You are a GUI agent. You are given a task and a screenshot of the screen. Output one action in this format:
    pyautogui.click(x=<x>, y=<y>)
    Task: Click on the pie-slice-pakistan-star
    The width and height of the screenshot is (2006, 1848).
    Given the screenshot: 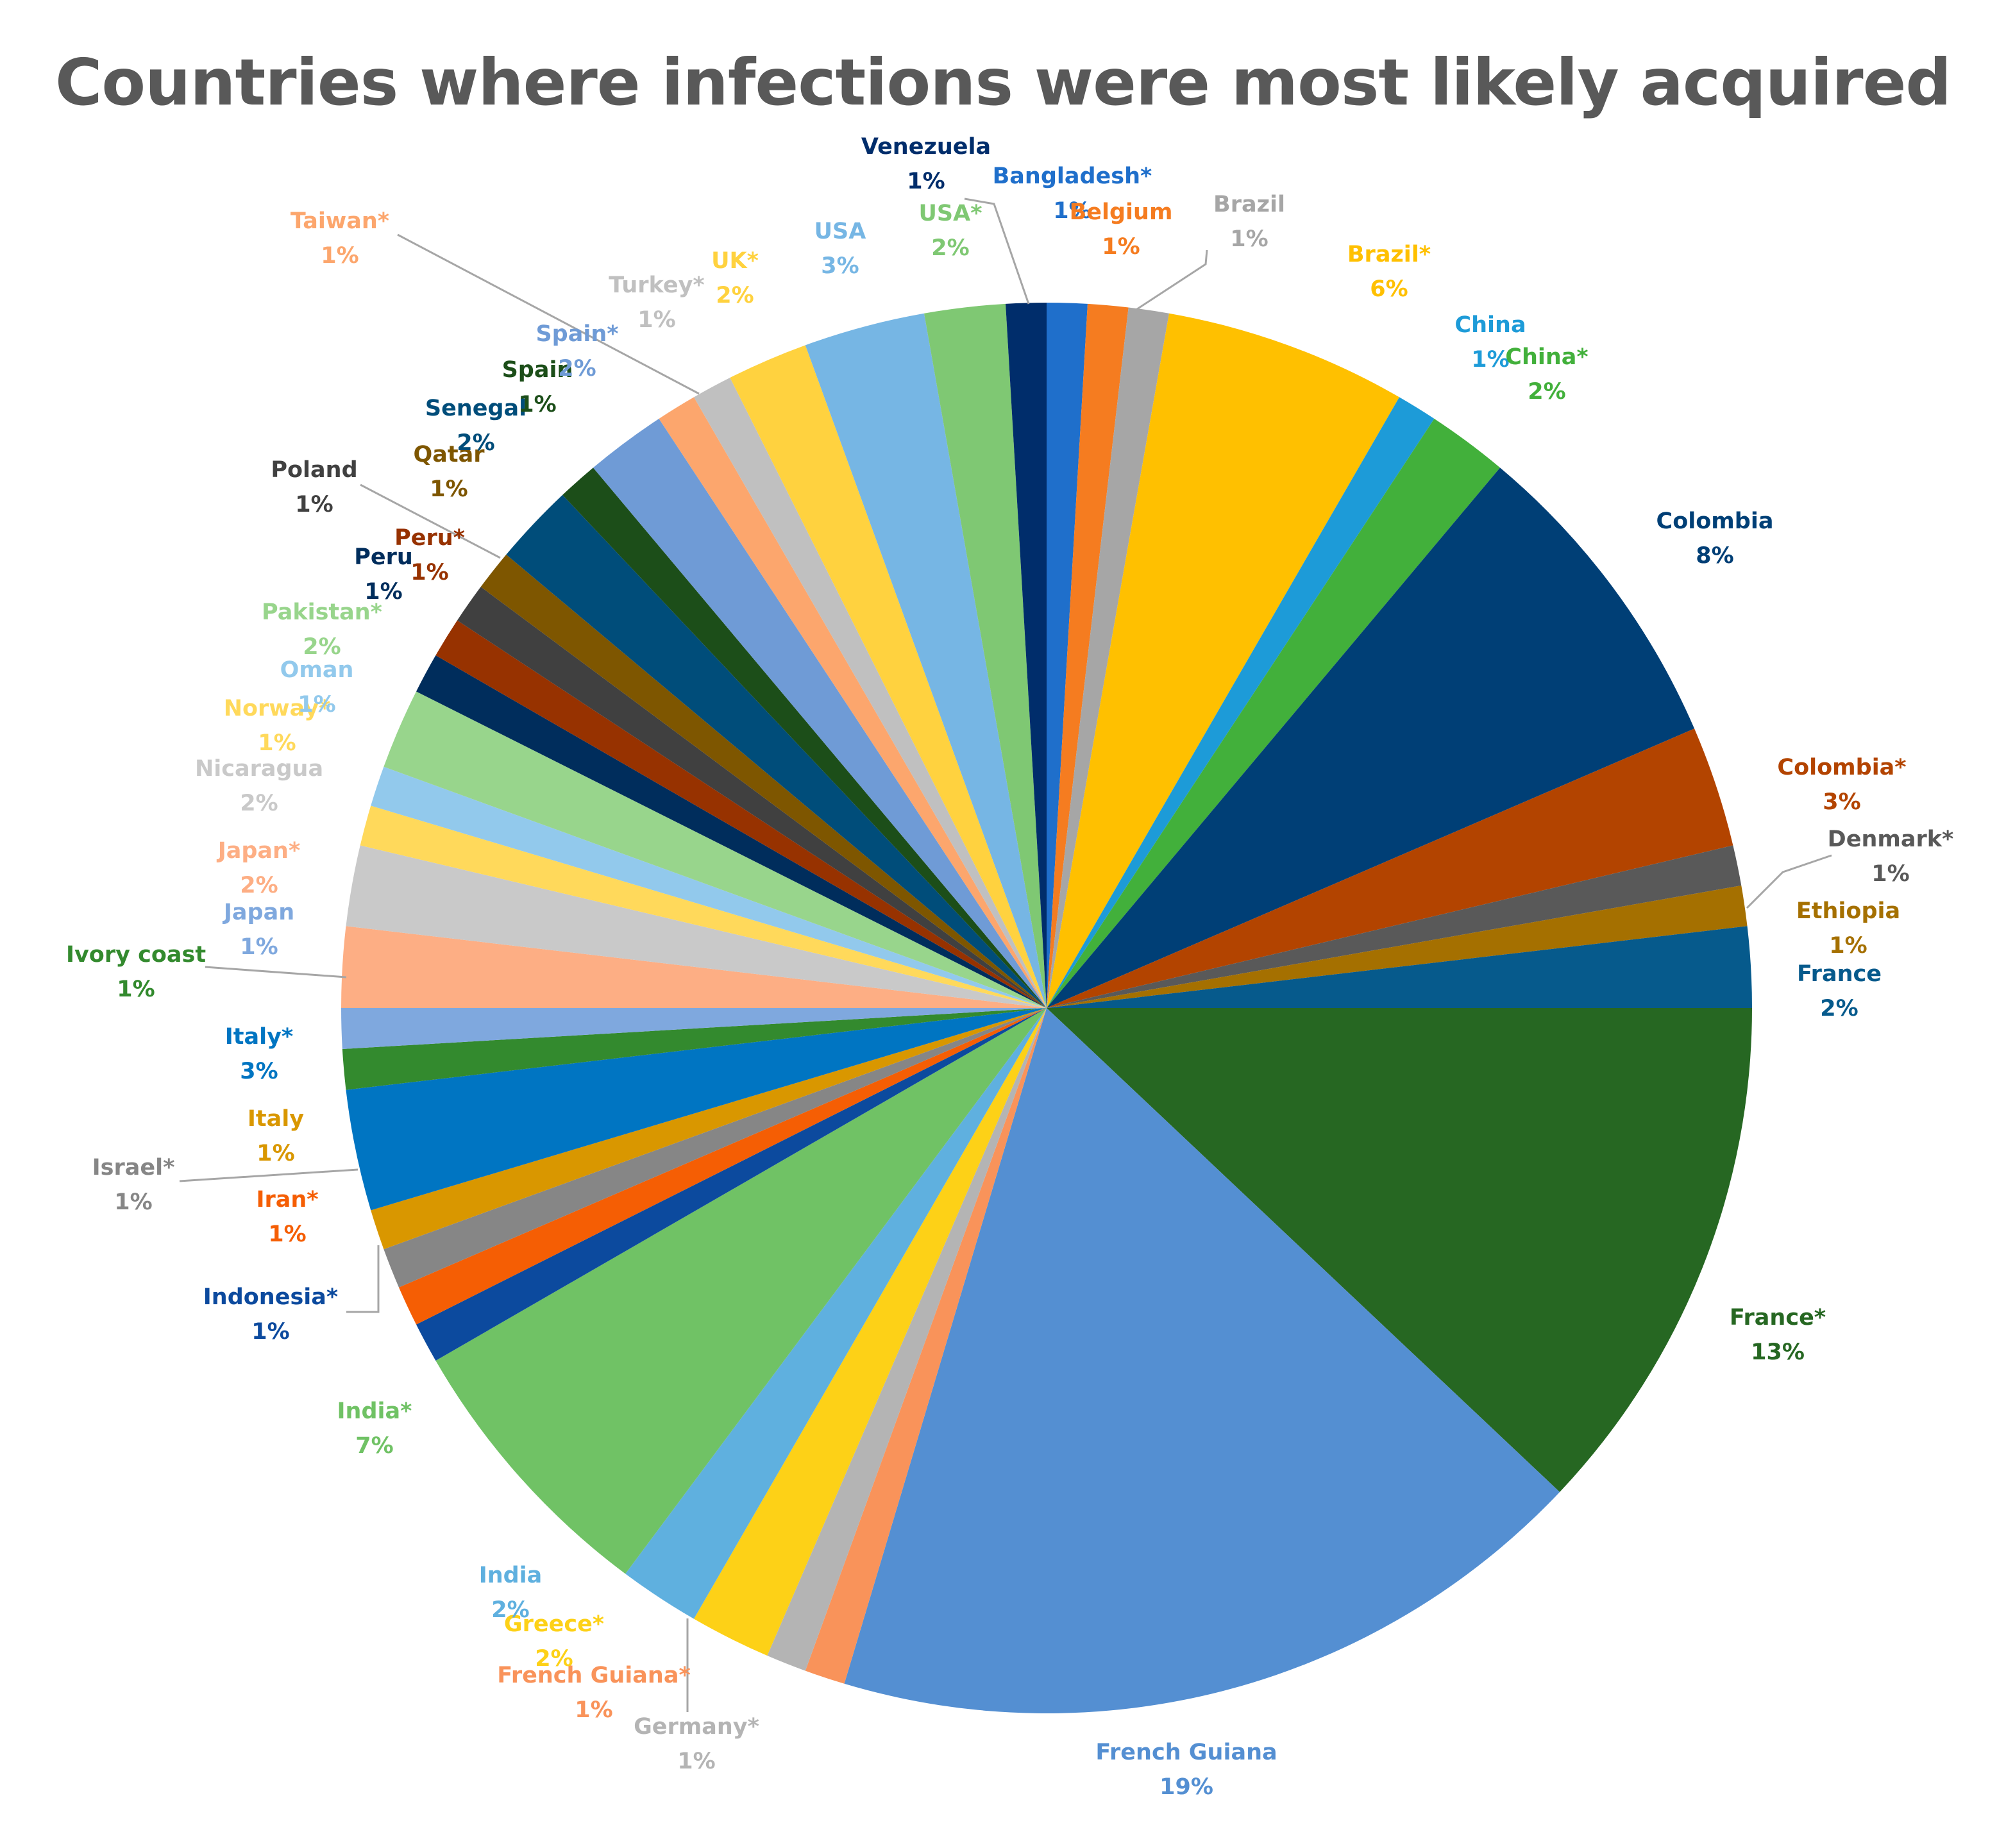 What is the action you would take?
    pyautogui.click(x=715, y=849)
    